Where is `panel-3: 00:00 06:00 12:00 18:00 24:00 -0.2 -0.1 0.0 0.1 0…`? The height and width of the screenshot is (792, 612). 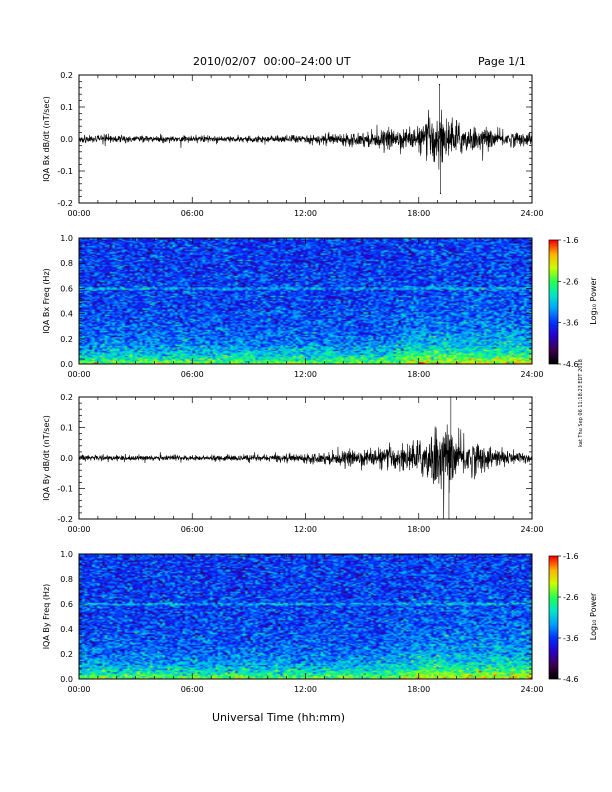
panel-3: 00:00 06:00 12:00 18:00 24:00 -0.2 -0.1 0.0 0.1 0… is located at coordinates (293, 463).